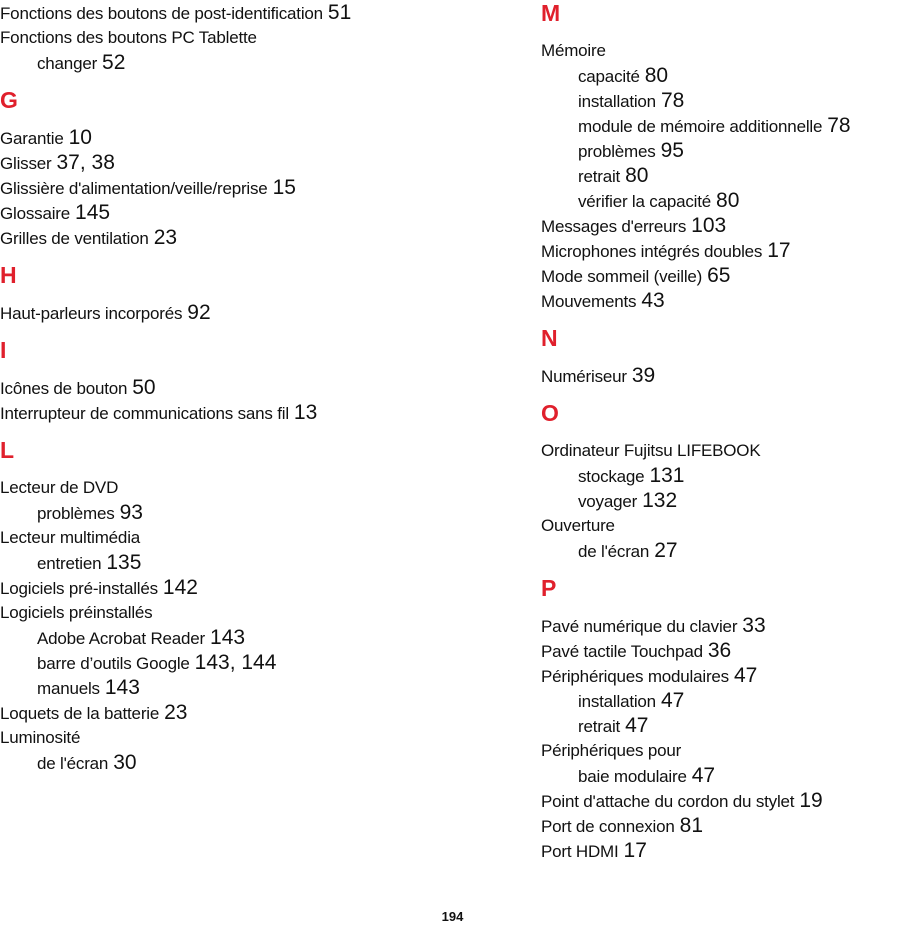 This screenshot has height=926, width=905. What do you see at coordinates (811, 800) in the screenshot?
I see `page-reference-link: 19` at bounding box center [811, 800].